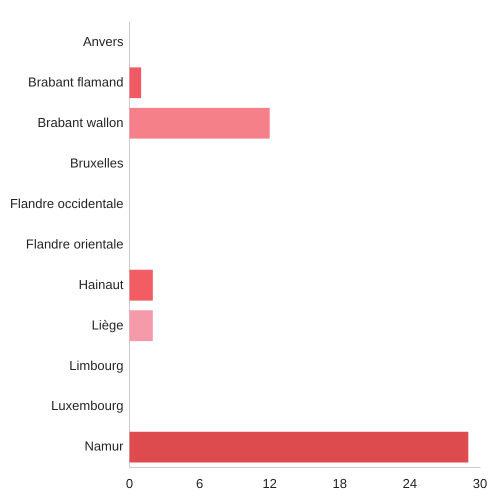  Describe the element at coordinates (269, 483) in the screenshot. I see `x-tick-label: 12` at that location.